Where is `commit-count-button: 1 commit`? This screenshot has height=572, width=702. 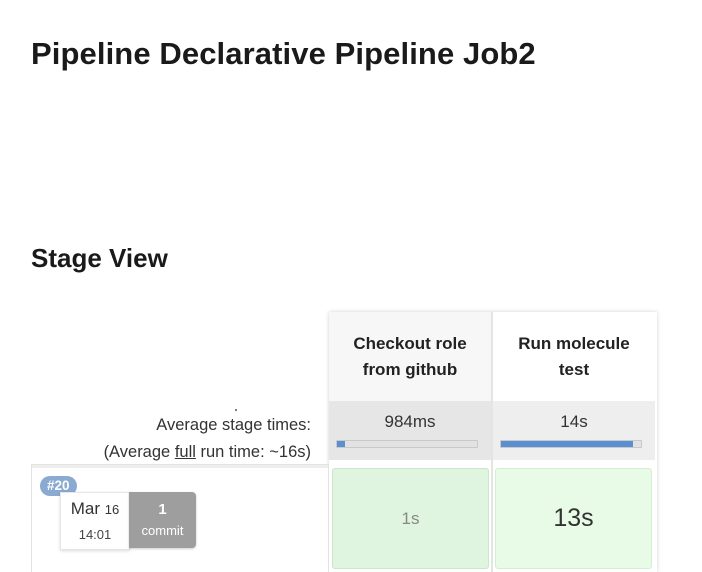
commit-count-button: 1 commit is located at coordinates (162, 520).